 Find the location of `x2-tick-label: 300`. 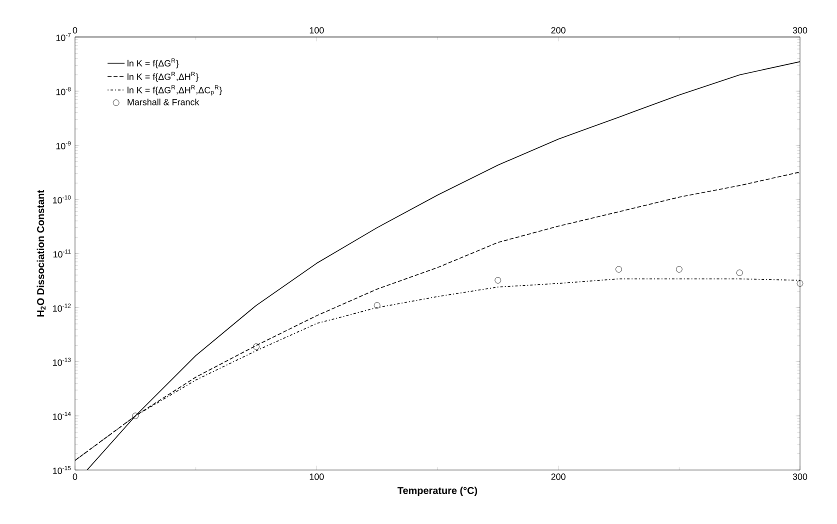

x2-tick-label: 300 is located at coordinates (800, 30).